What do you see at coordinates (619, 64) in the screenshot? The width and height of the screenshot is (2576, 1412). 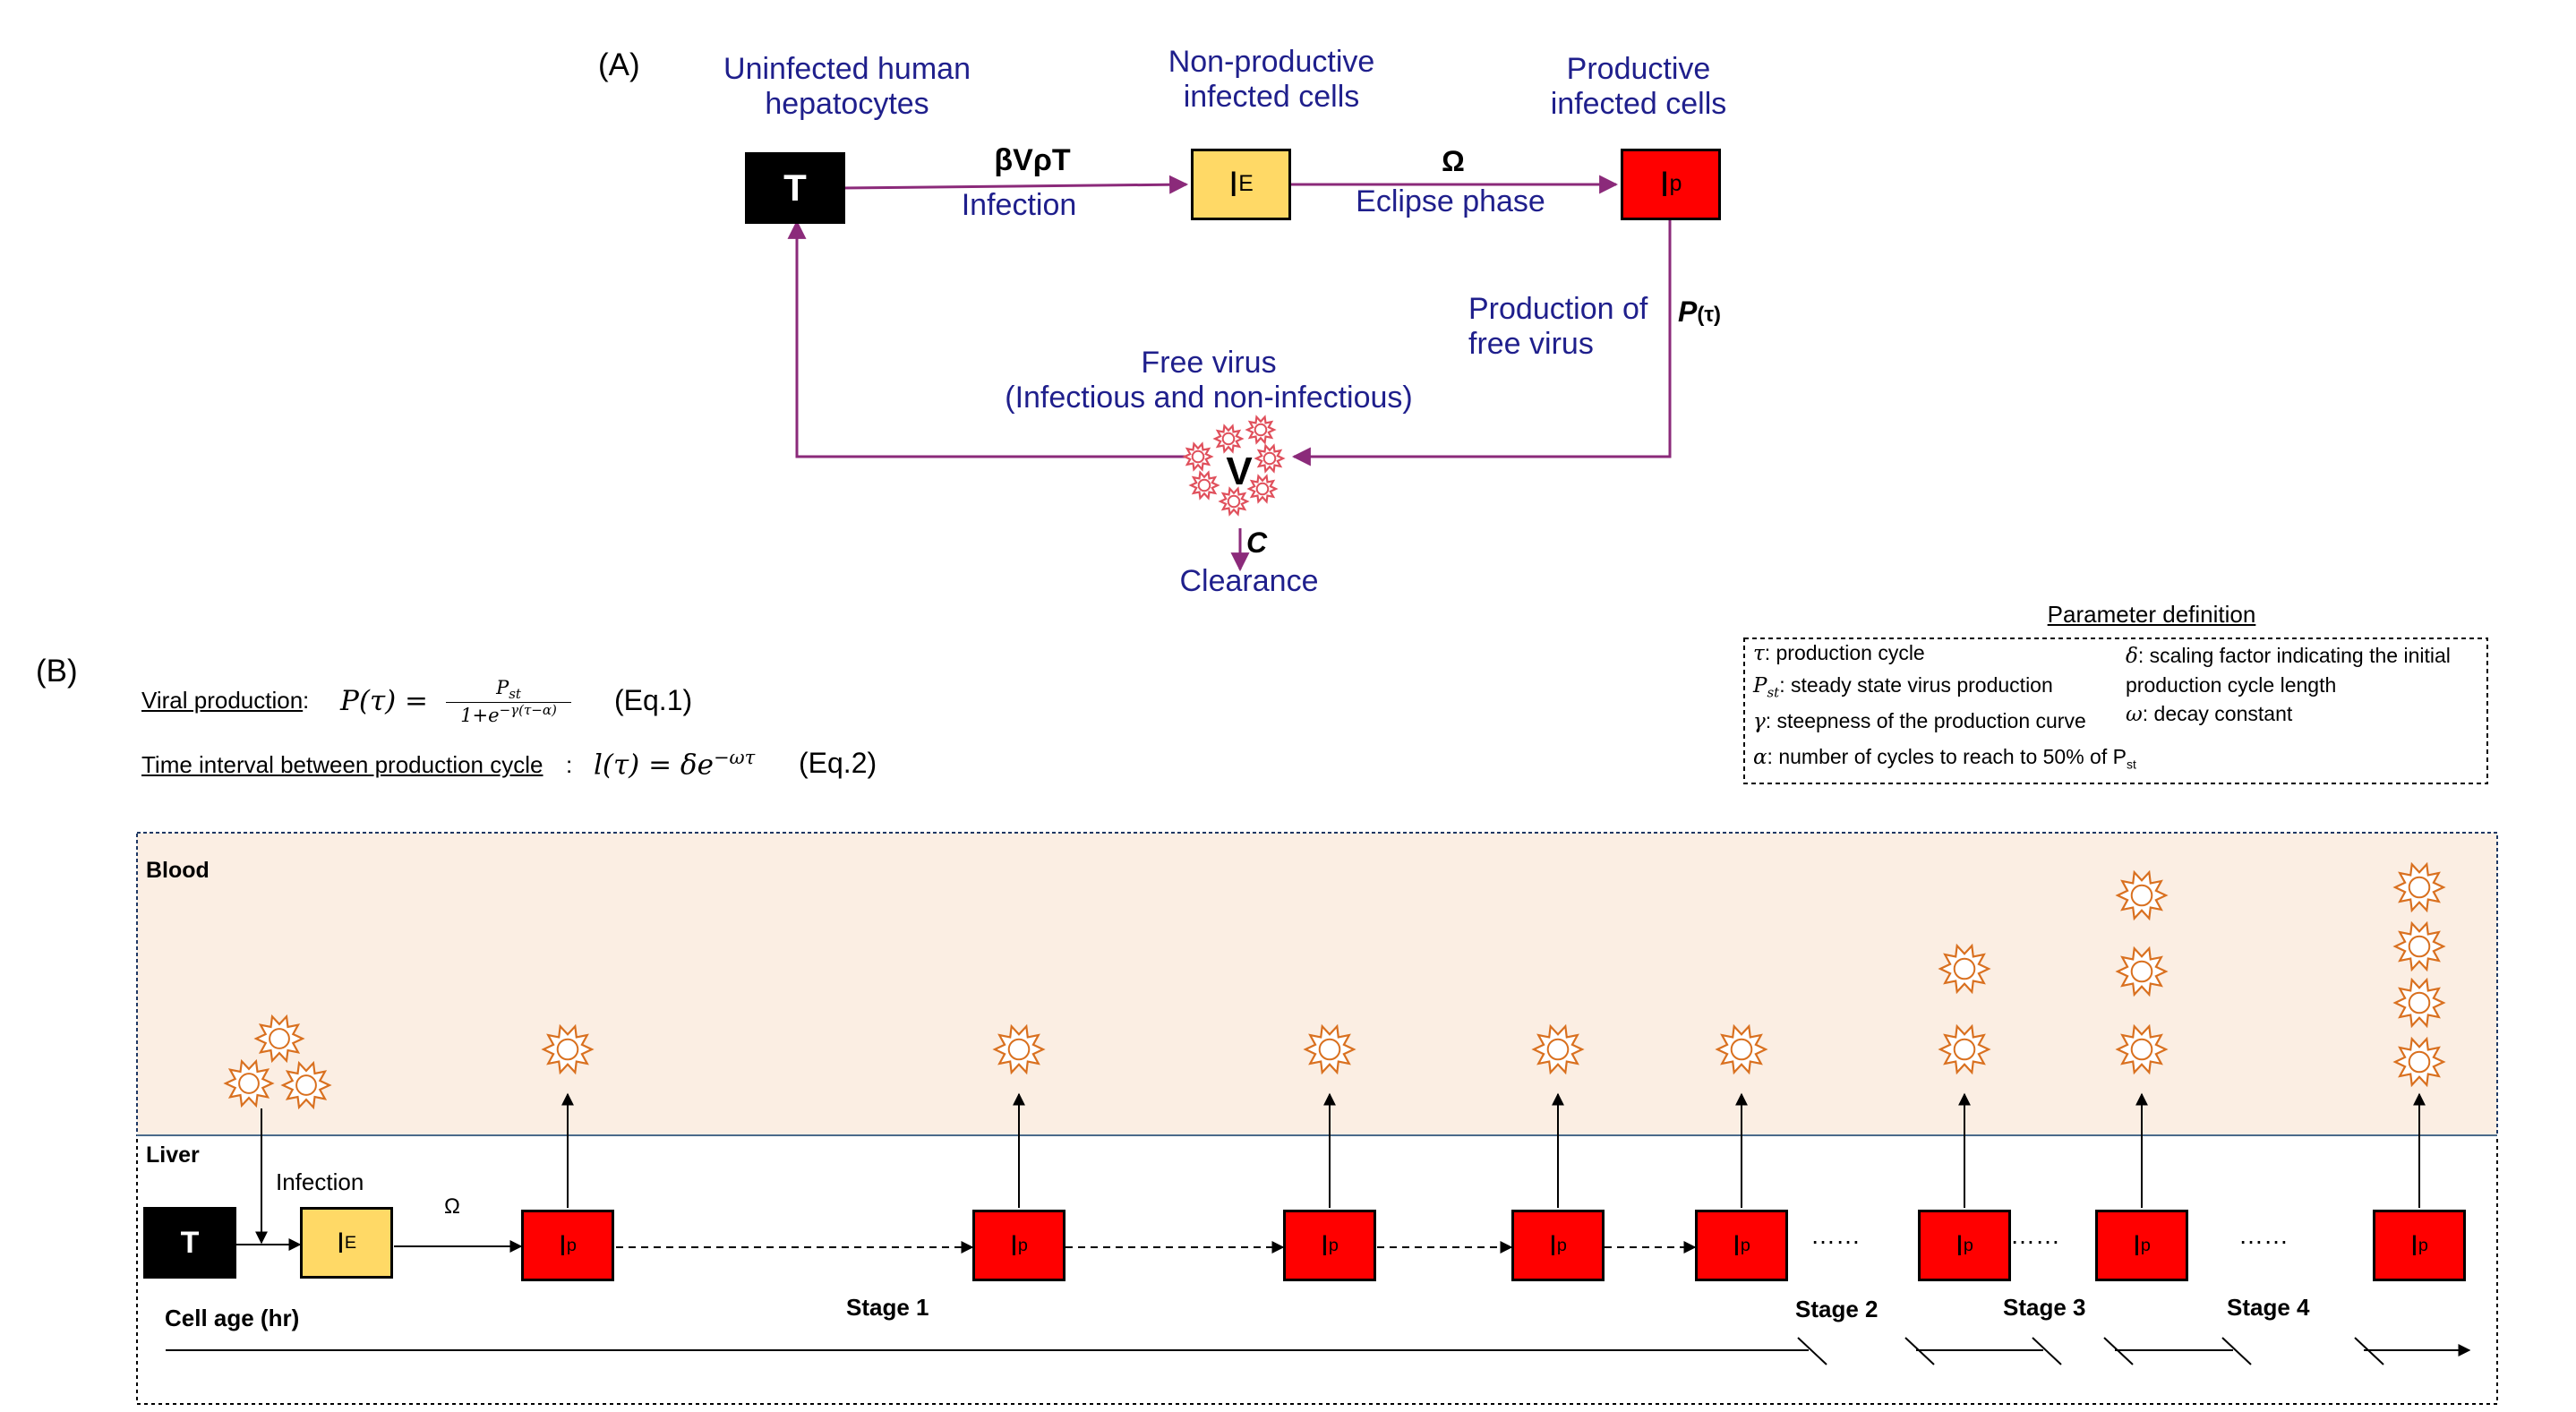 I see `panel-a-label: (A)` at bounding box center [619, 64].